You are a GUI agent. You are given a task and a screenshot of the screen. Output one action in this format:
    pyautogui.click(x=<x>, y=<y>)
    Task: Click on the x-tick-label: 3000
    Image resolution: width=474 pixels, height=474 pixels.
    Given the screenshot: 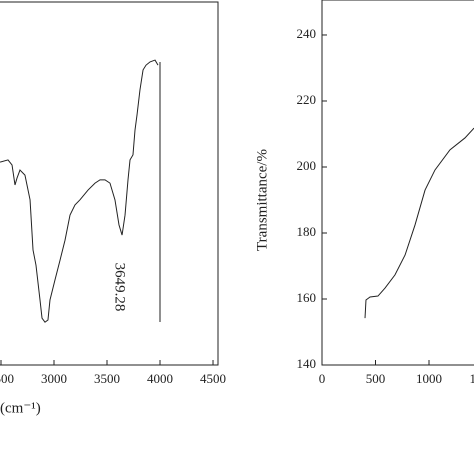 What is the action you would take?
    pyautogui.click(x=54, y=378)
    